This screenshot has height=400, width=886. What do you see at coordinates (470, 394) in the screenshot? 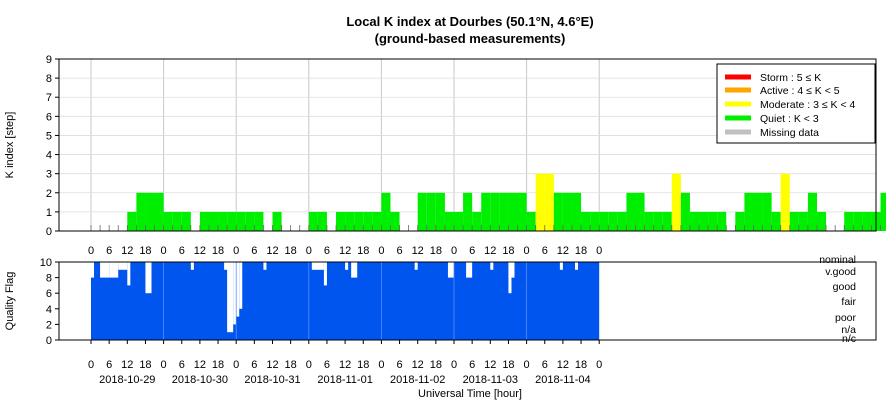
I see `x-axis-label: Universal Time [hour]` at bounding box center [470, 394].